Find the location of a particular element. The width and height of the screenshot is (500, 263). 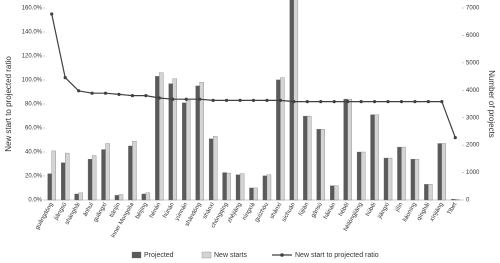

x-tick-label: guǎngdōng is located at coordinates (45, 216).